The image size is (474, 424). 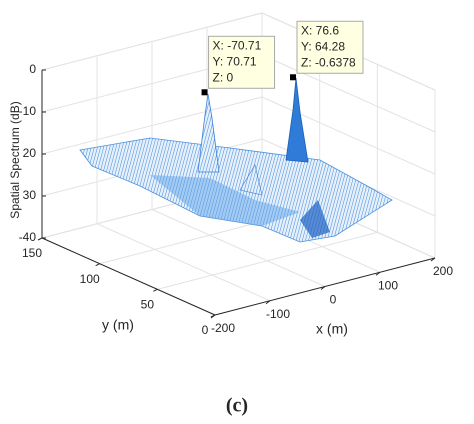 I want to click on x-tick-label: 0, so click(x=333, y=300).